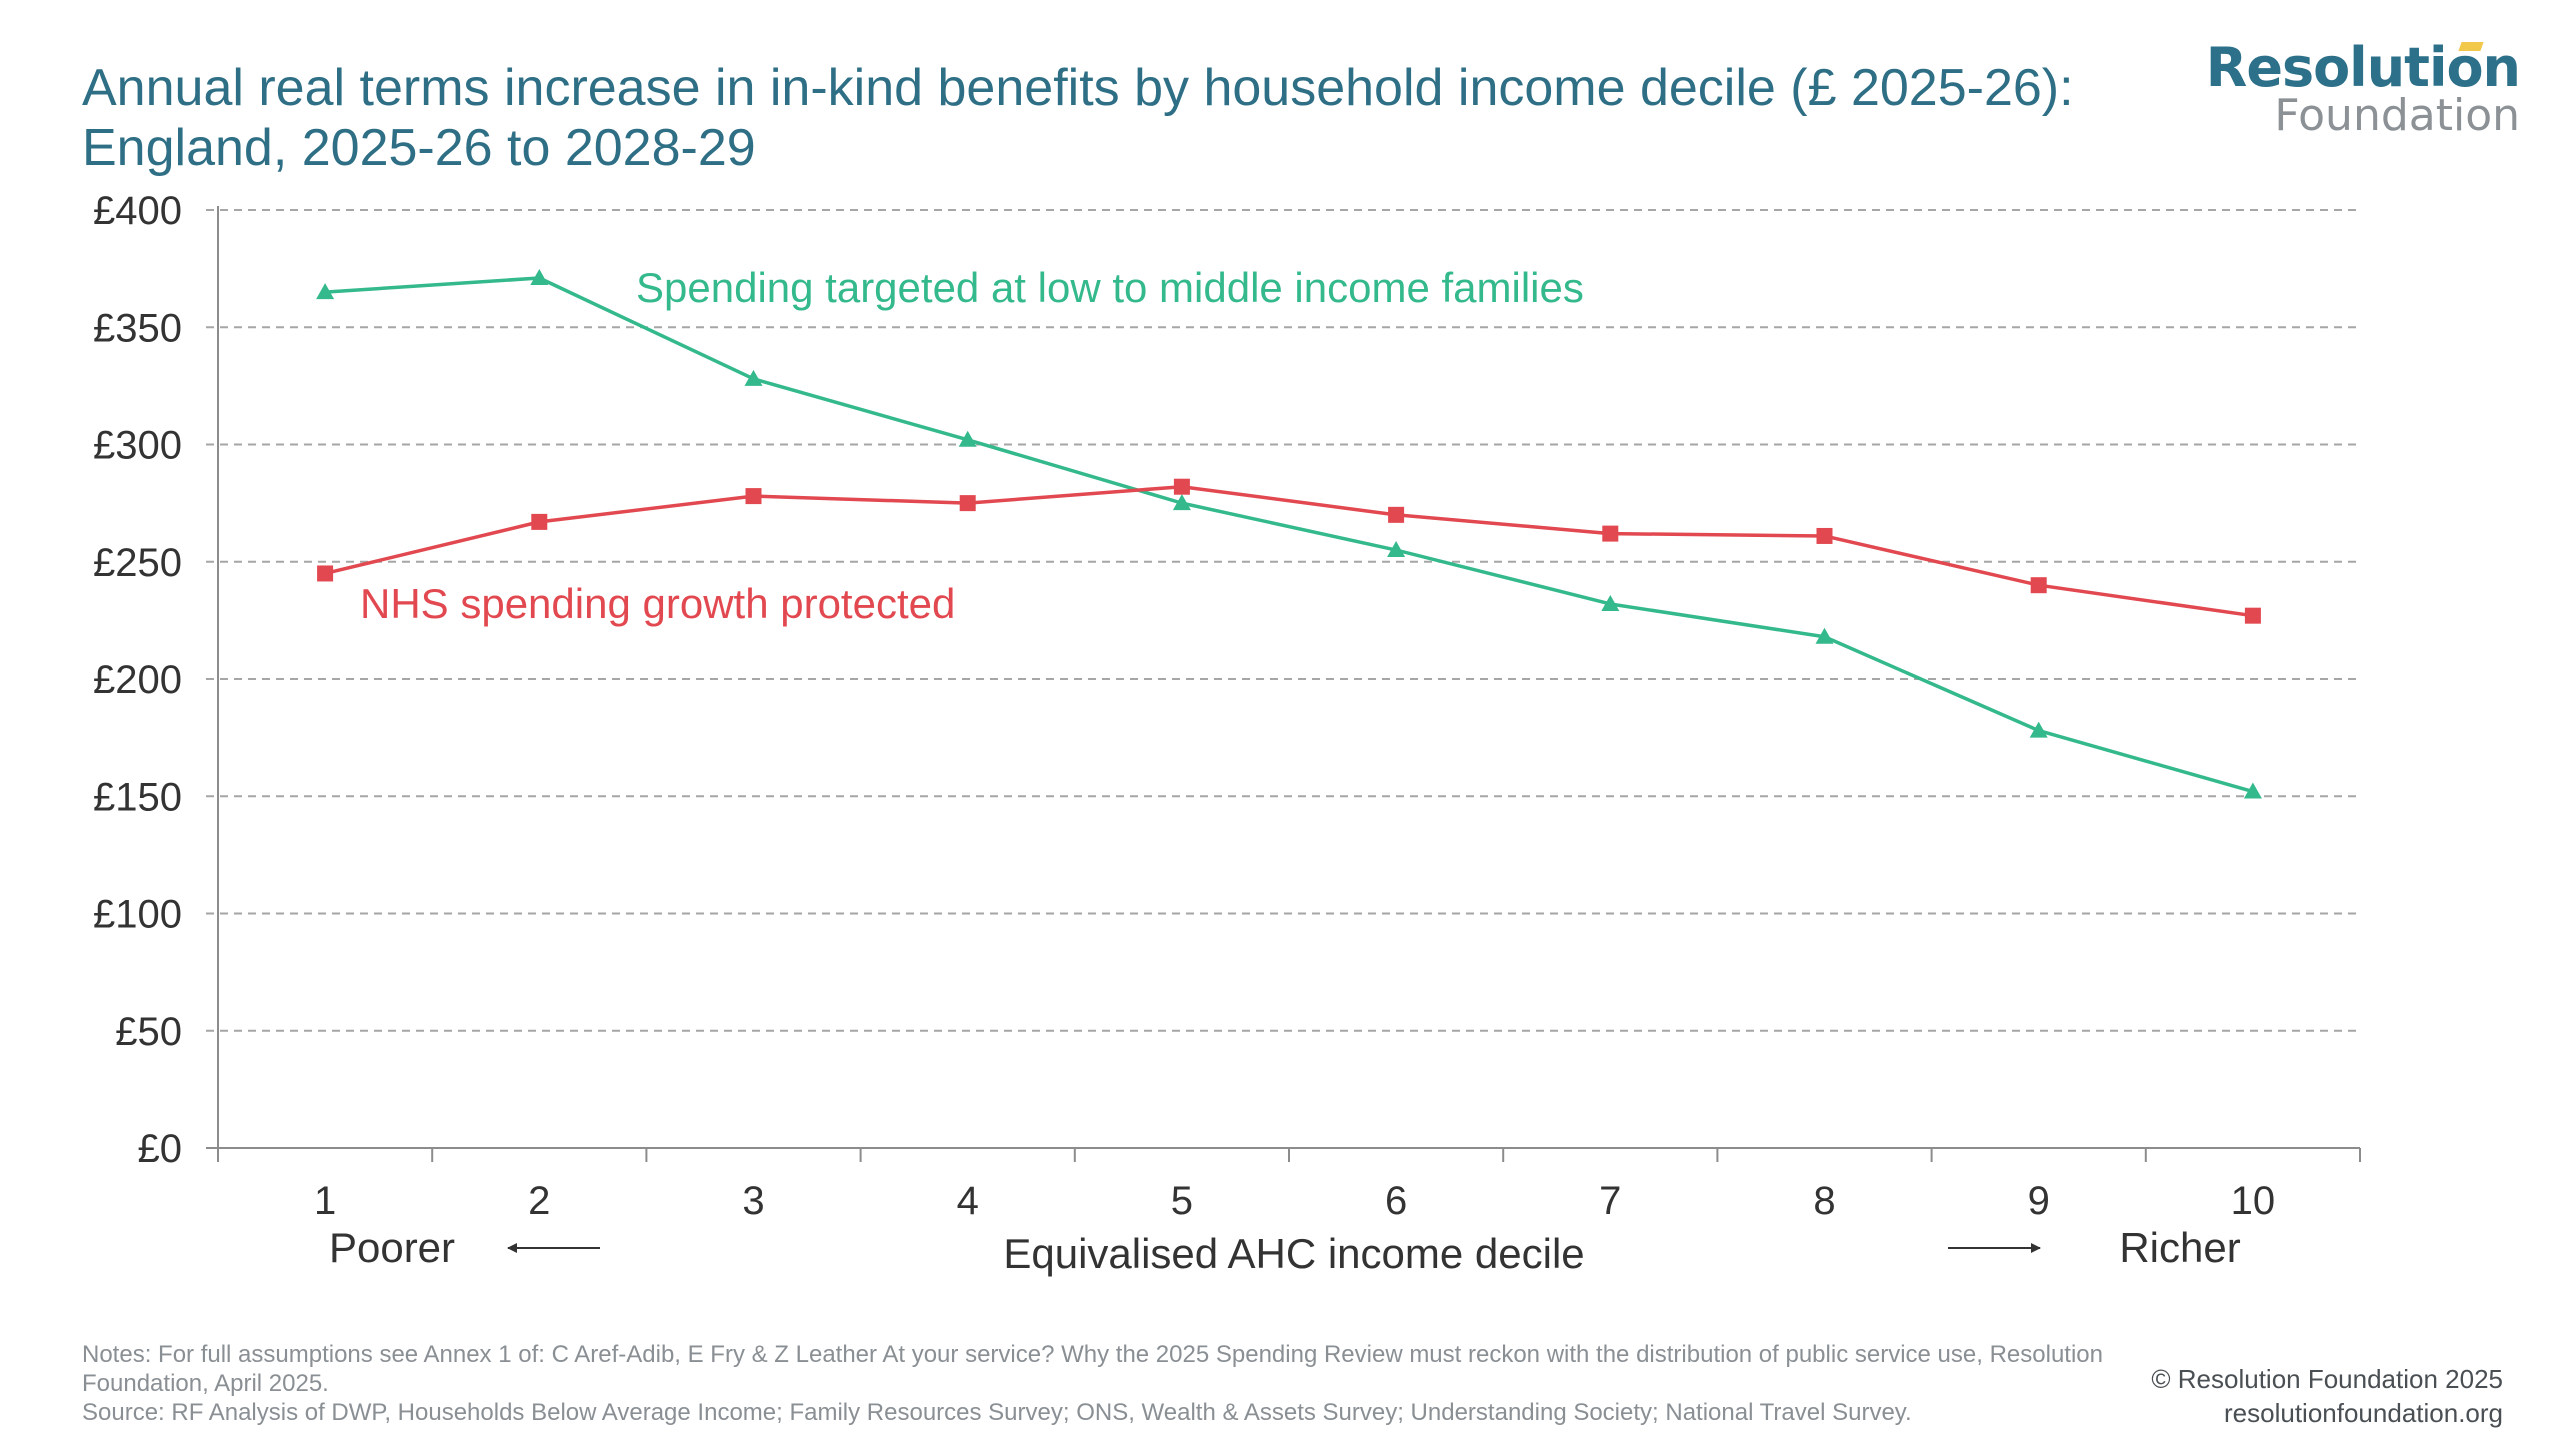  Describe the element at coordinates (753, 1201) in the screenshot. I see `x-tick-label: 3` at that location.